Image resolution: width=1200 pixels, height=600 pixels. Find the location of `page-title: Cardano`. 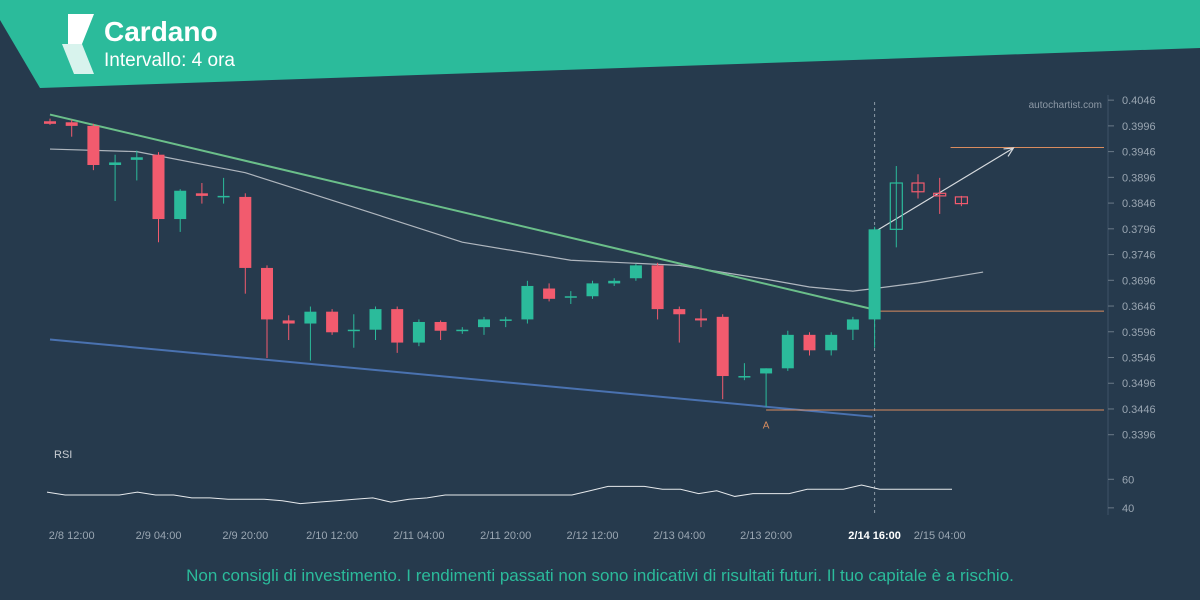

page-title: Cardano is located at coordinates (161, 31).